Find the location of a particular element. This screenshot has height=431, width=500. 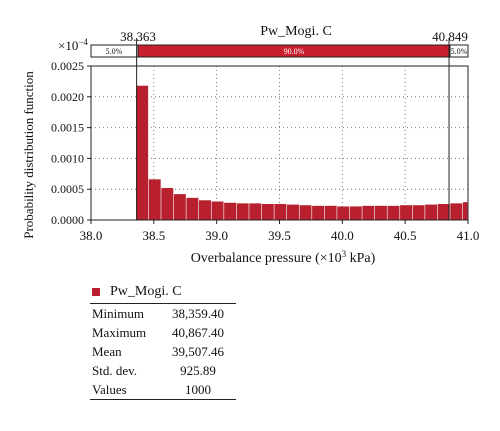

legend-swatch is located at coordinates (96, 292).